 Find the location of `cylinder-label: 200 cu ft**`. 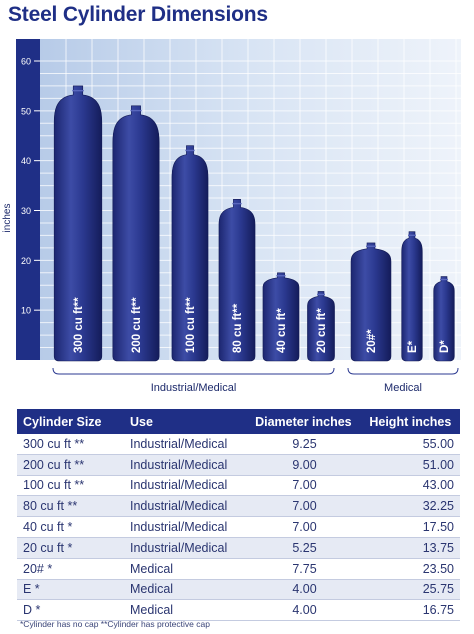

cylinder-label: 200 cu ft** is located at coordinates (137, 325).